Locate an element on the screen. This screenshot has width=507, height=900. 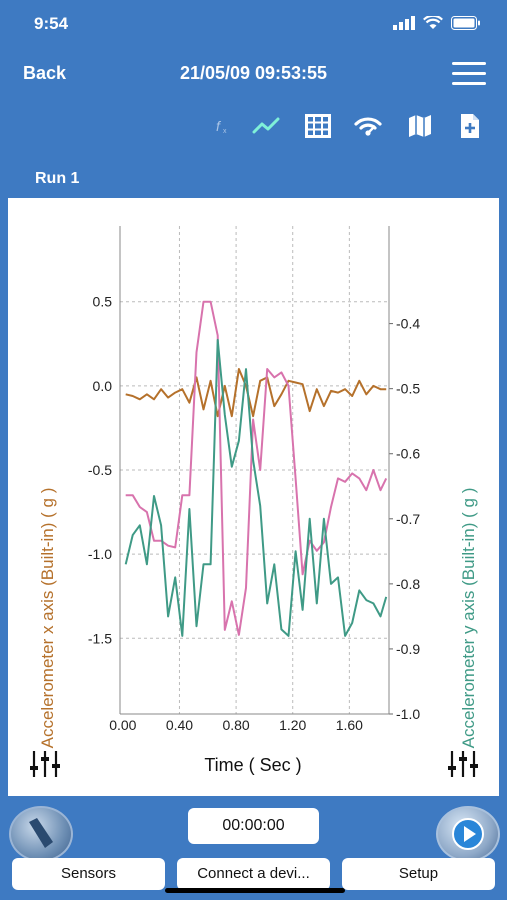
line-chart-icon is located at coordinates (266, 125).